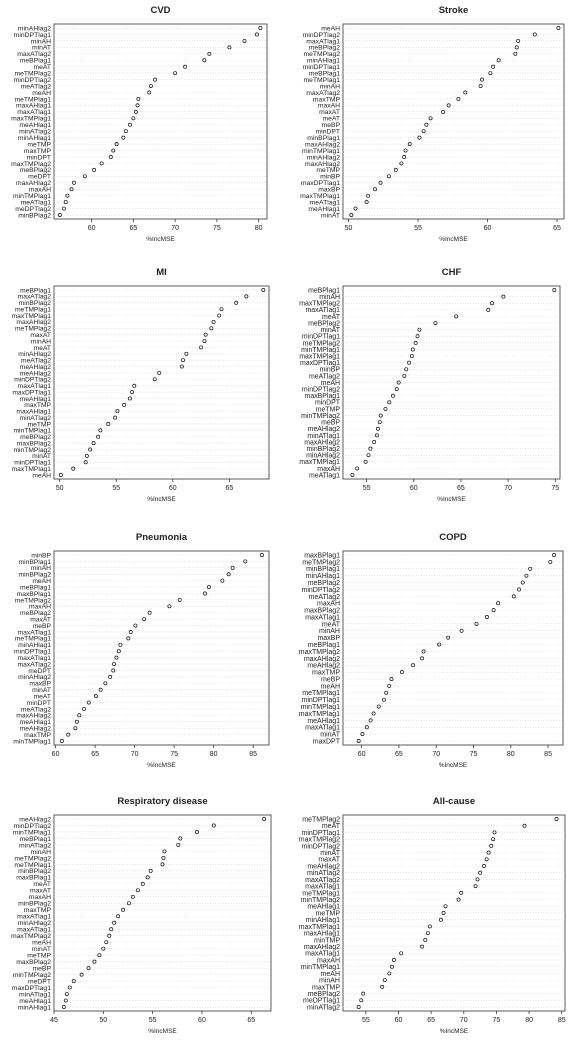 The width and height of the screenshot is (575, 1050). I want to click on y-tick-label: minDPT, so click(39, 703).